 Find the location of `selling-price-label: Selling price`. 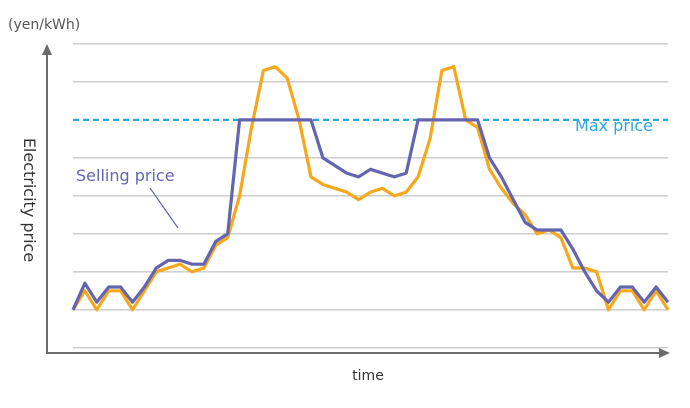

selling-price-label: Selling price is located at coordinates (125, 175).